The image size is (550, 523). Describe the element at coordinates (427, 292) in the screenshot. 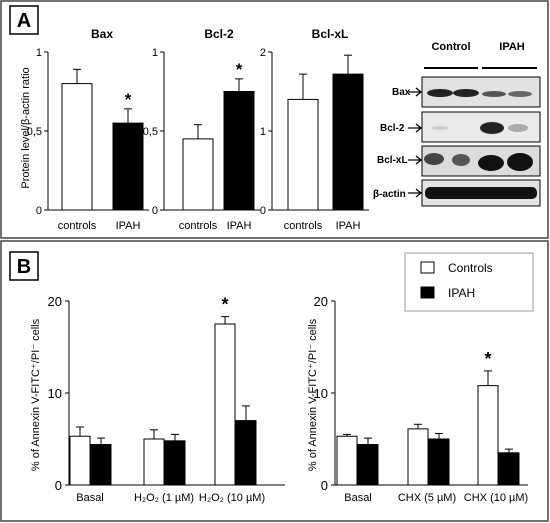

I see `legend-swatch-ipah` at that location.